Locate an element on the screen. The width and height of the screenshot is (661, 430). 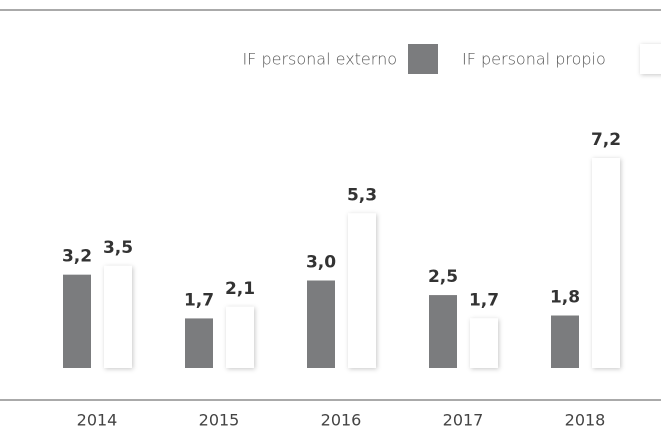
x-tick-label: 2017 is located at coordinates (463, 420).